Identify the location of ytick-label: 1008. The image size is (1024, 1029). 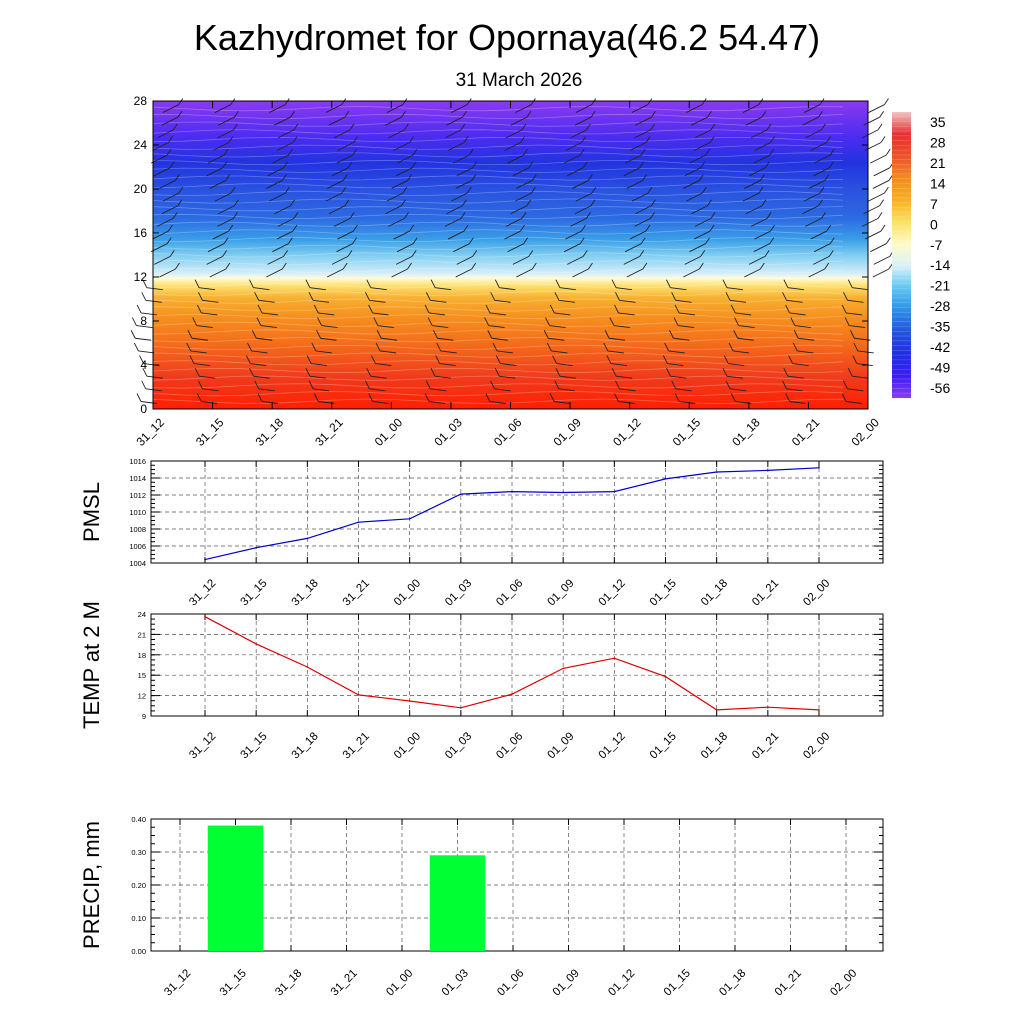
(137, 529).